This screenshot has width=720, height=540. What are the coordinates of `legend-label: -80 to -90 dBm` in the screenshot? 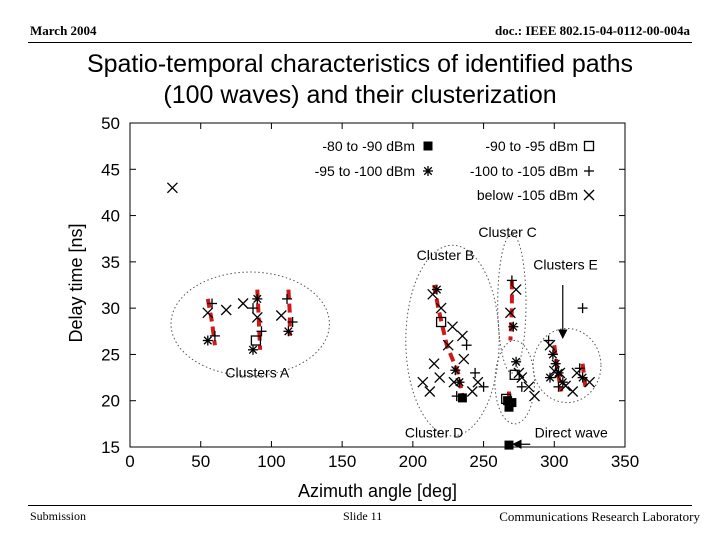 It's located at (368, 146).